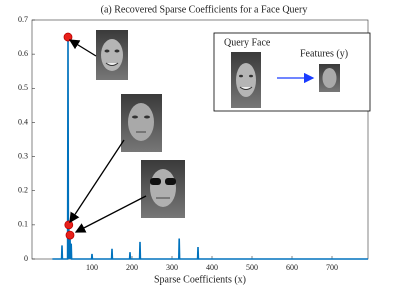 The image size is (407, 291). What do you see at coordinates (247, 42) in the screenshot?
I see `inset-label: Query Face` at bounding box center [247, 42].